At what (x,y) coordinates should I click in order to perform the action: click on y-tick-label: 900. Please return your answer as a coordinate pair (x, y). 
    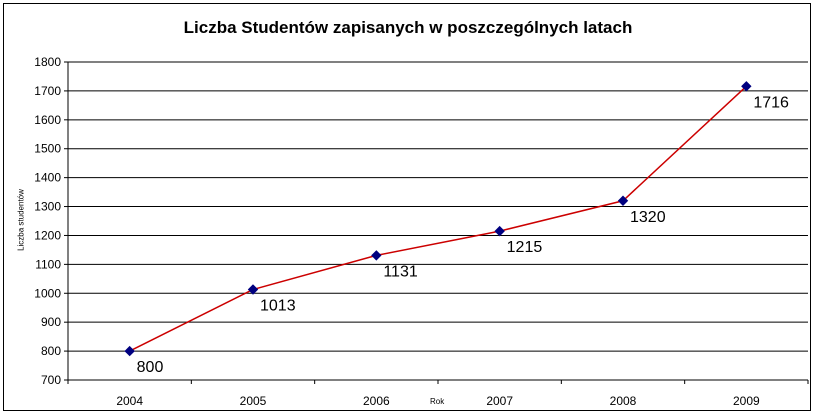
    Looking at the image, I should click on (51, 322).